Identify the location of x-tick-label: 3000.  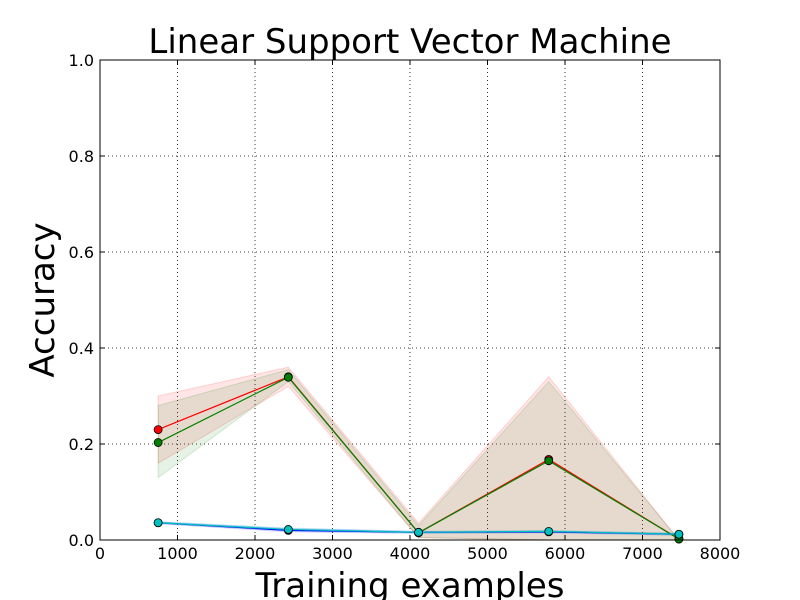
(332, 553).